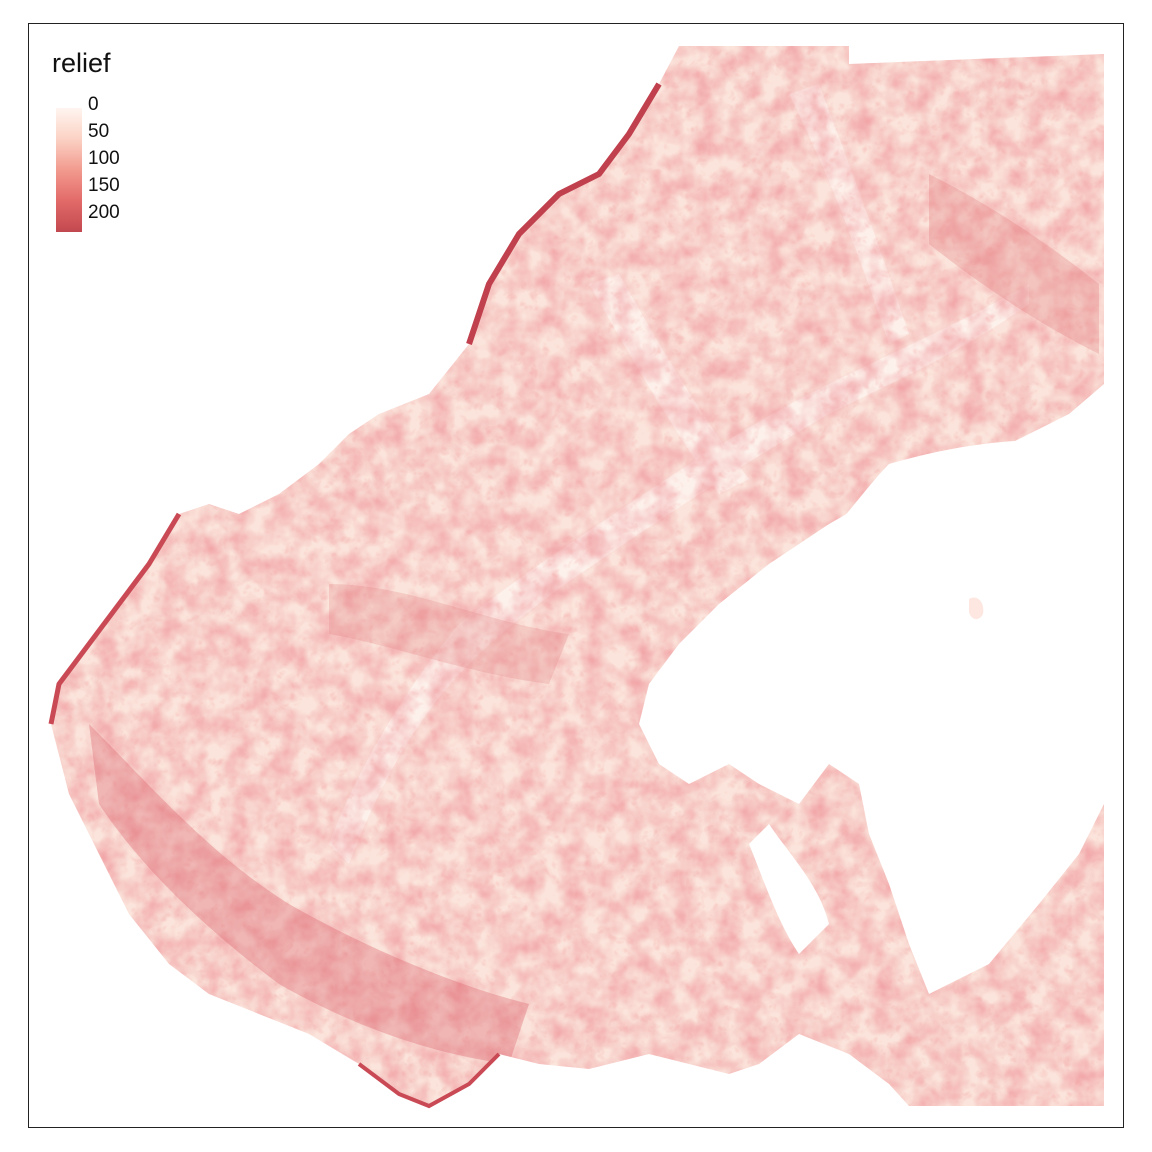  Describe the element at coordinates (81, 63) in the screenshot. I see `legend-title: relief` at that location.